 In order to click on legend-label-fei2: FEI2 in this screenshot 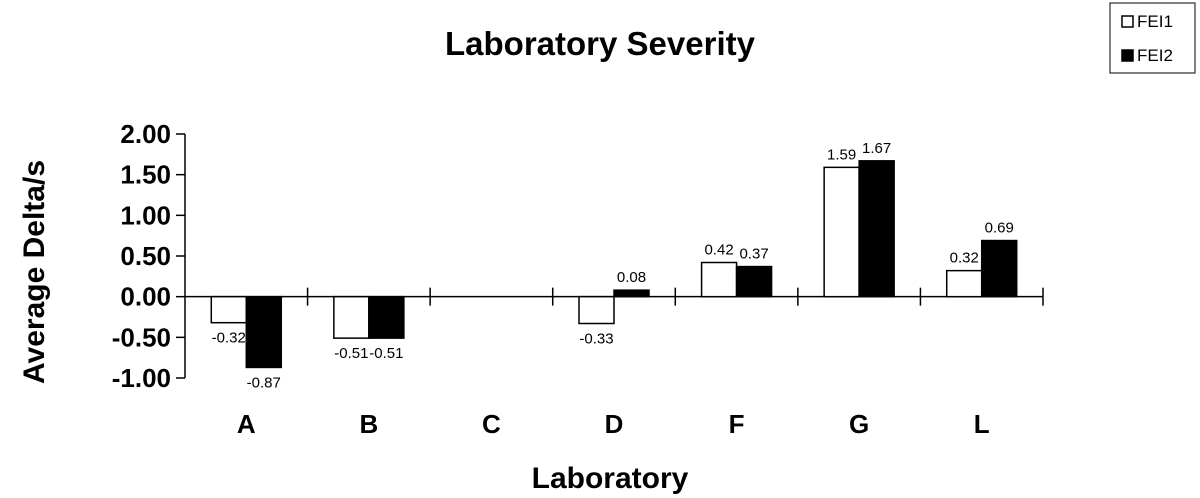, I will do `click(1155, 55)`.